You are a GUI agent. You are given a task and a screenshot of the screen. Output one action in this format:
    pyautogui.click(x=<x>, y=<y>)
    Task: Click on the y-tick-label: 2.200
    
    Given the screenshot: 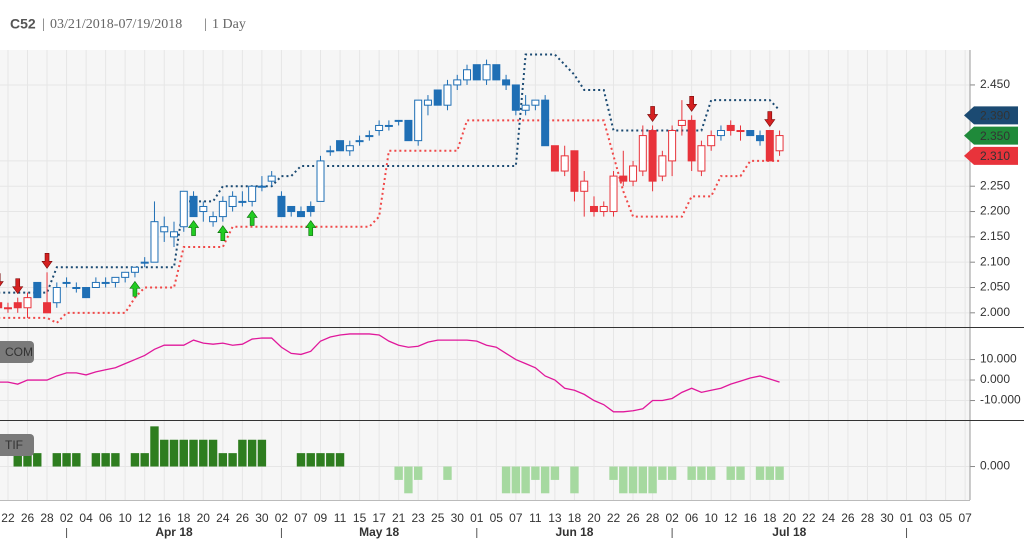 What is the action you would take?
    pyautogui.click(x=995, y=211)
    